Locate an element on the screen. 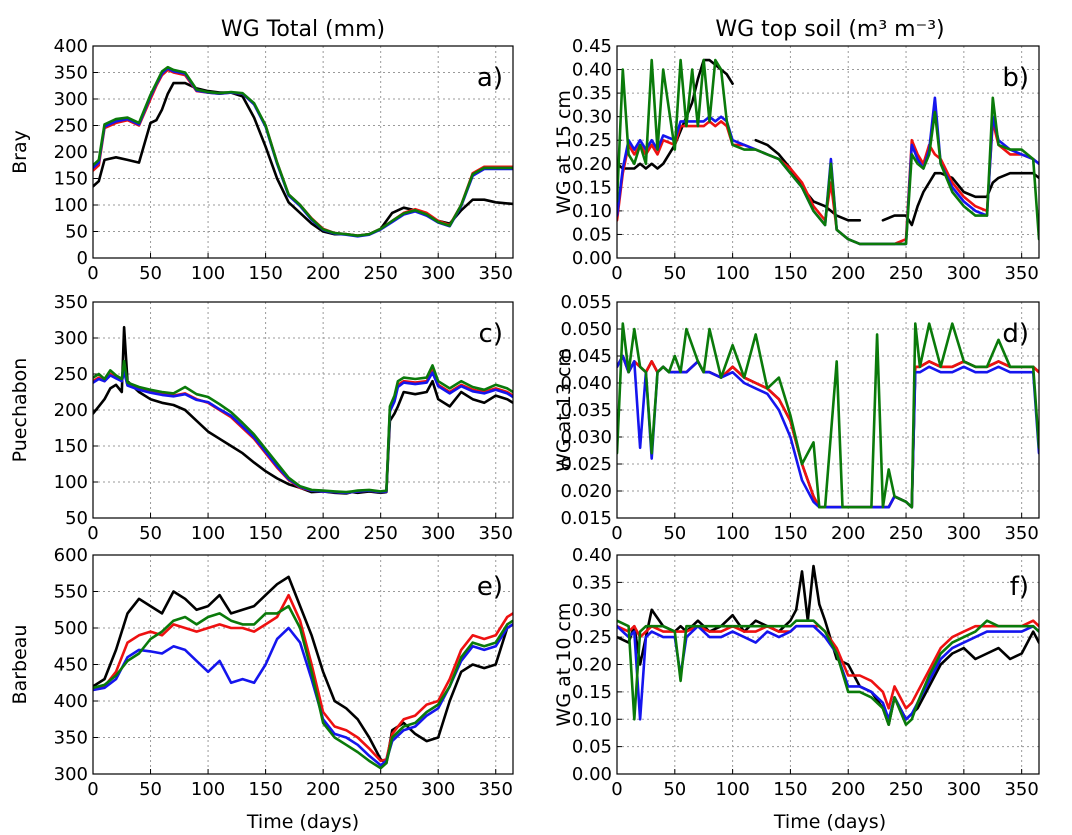 This screenshot has width=1072, height=835. y-tick-label: 0.040 is located at coordinates (586, 383).